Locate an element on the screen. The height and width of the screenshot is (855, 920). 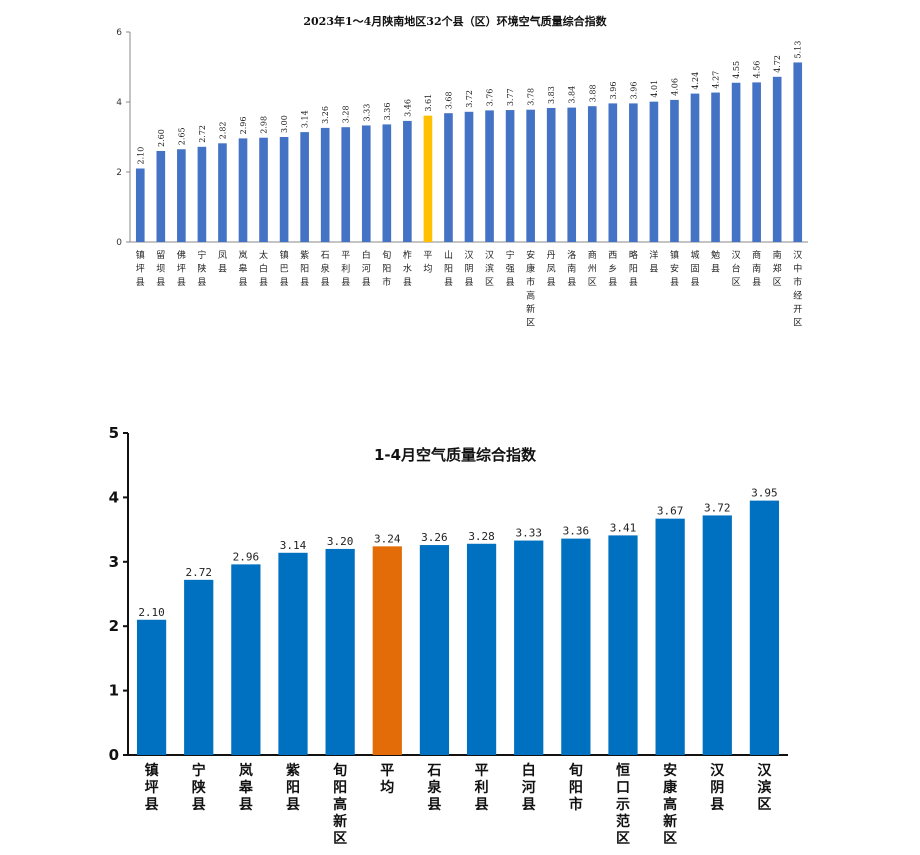
category-label: 恒口示范区 is located at coordinates (623, 804).